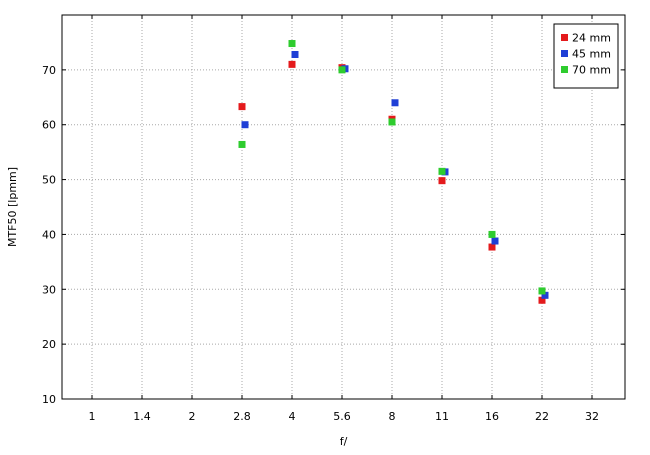 The image size is (650, 455). I want to click on x-tick-label: 5.6, so click(342, 416).